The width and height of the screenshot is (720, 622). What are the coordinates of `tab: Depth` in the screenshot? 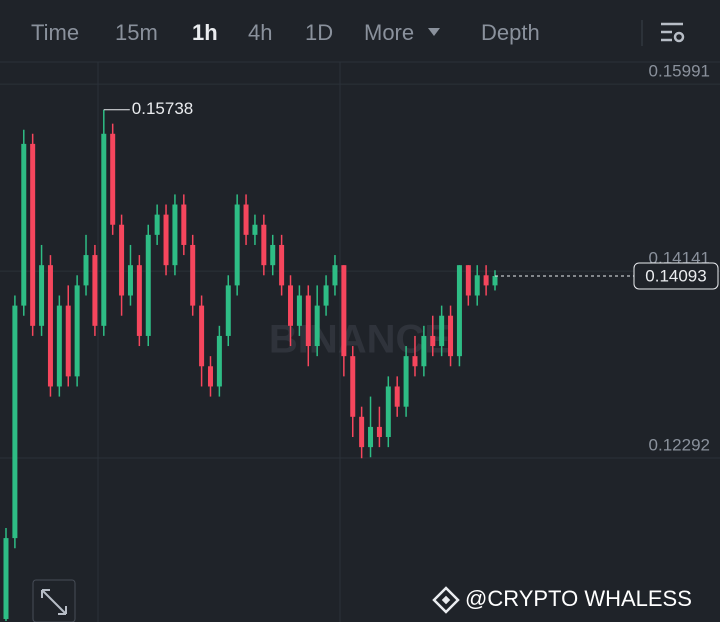 It's located at (510, 32).